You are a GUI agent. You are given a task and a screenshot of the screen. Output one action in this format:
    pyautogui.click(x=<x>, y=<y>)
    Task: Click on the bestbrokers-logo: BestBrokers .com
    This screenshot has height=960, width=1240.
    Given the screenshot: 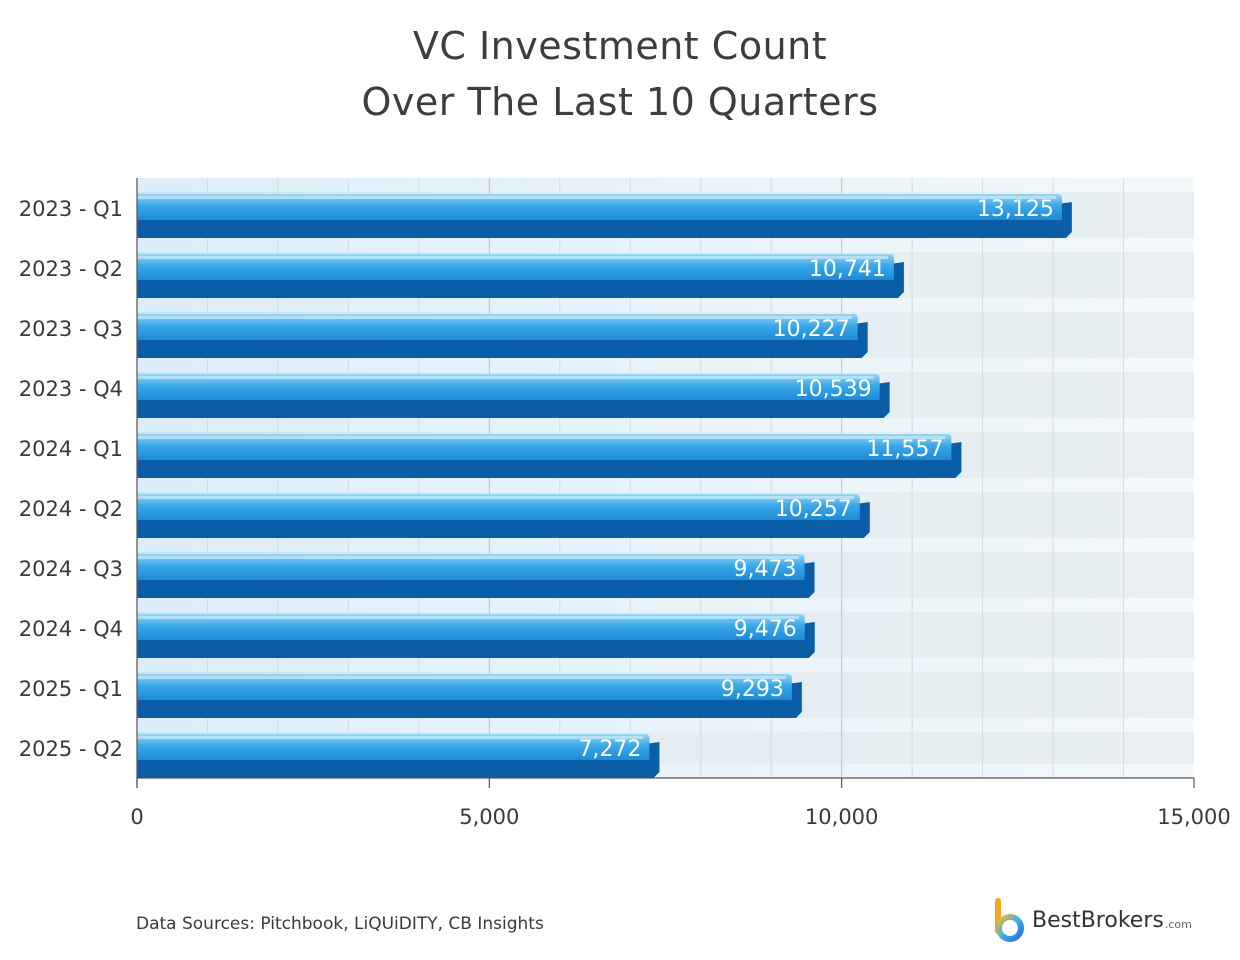 What is the action you would take?
    pyautogui.click(x=1092, y=920)
    